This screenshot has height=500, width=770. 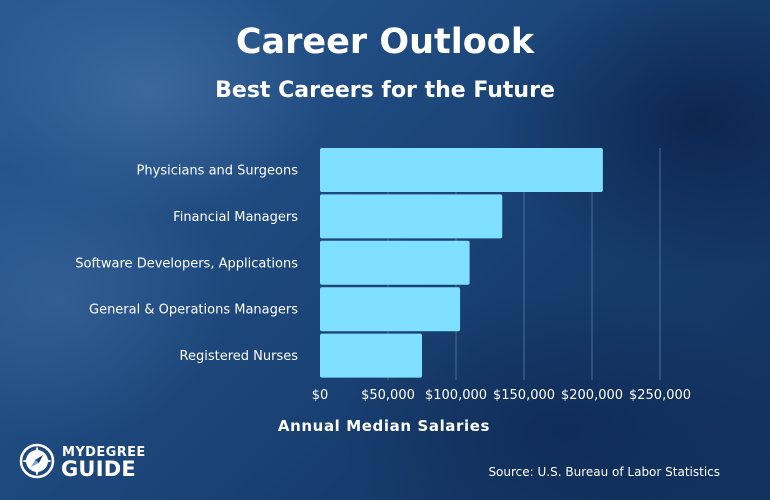 I want to click on category-label: Physicians and Surgeons, so click(x=218, y=171).